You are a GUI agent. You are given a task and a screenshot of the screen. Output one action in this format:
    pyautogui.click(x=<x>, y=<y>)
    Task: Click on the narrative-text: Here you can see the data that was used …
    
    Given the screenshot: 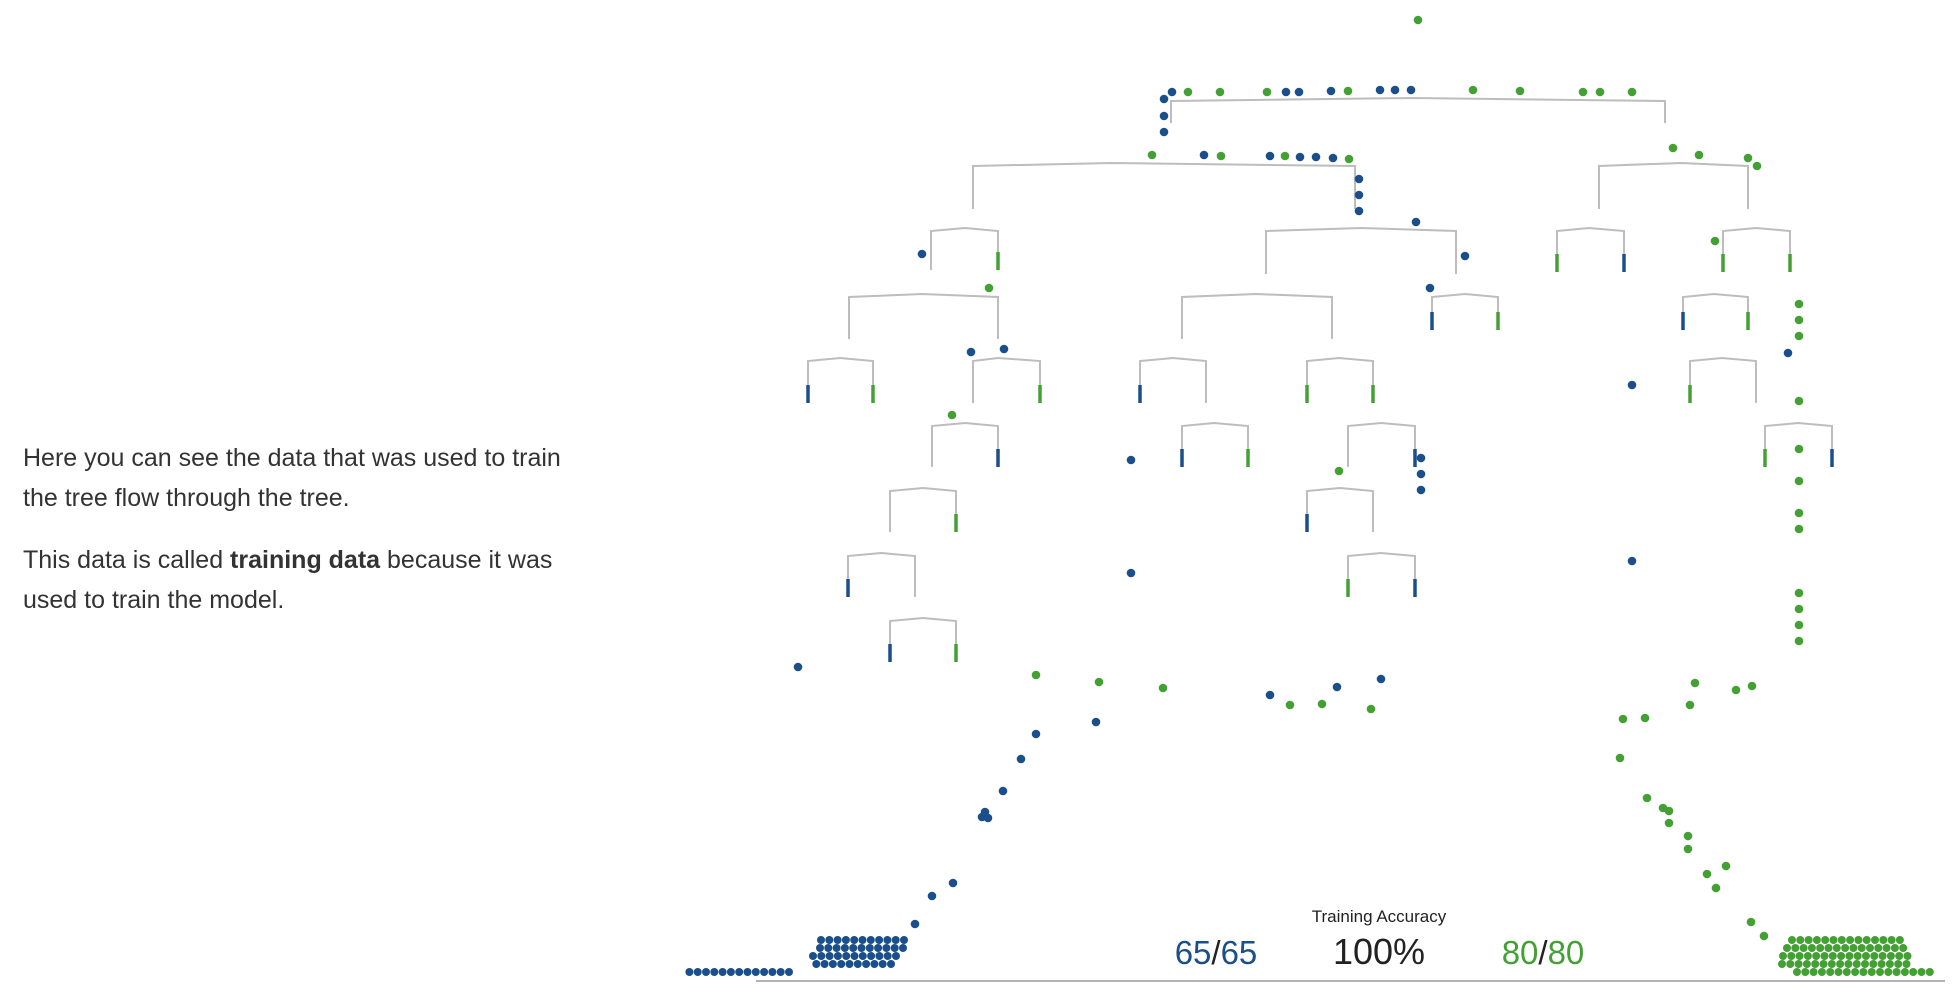 What is the action you would take?
    pyautogui.click(x=303, y=540)
    